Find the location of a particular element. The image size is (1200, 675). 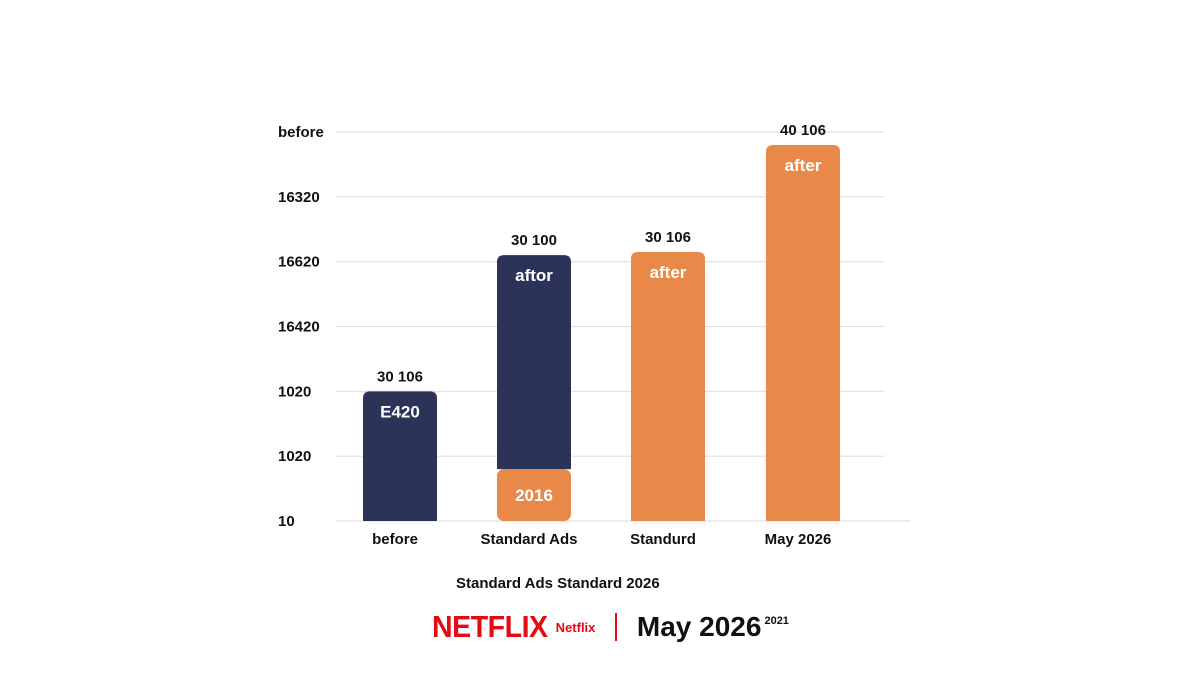

x-tick-label: before is located at coordinates (395, 539).